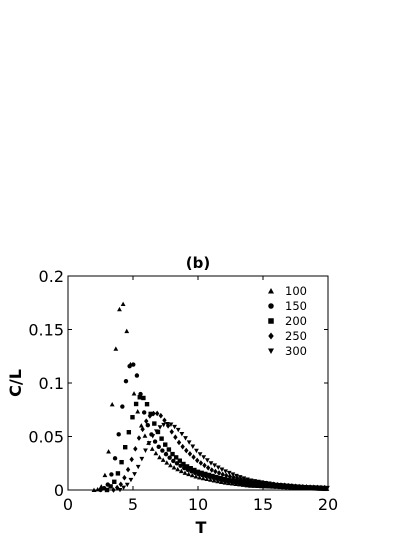 The height and width of the screenshot is (537, 415). Describe the element at coordinates (296, 306) in the screenshot. I see `legend-label: 150` at that location.